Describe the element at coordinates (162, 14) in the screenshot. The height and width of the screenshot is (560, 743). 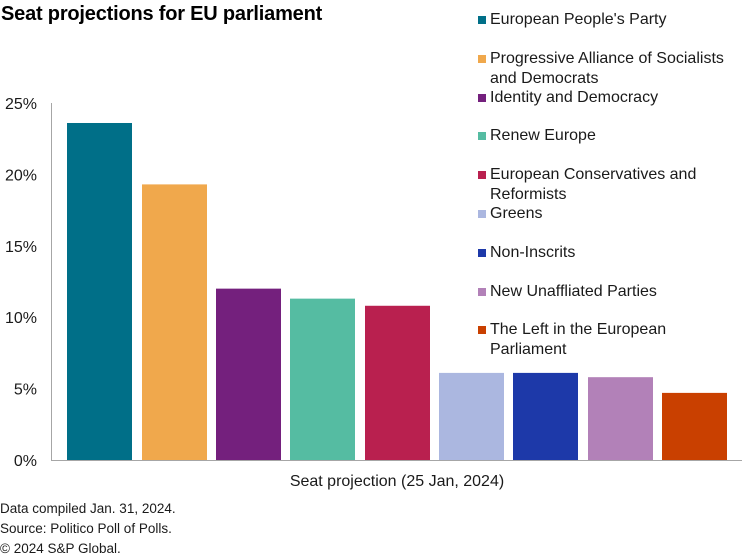
I see `chart-title: Seat projections for EU parliament` at that location.